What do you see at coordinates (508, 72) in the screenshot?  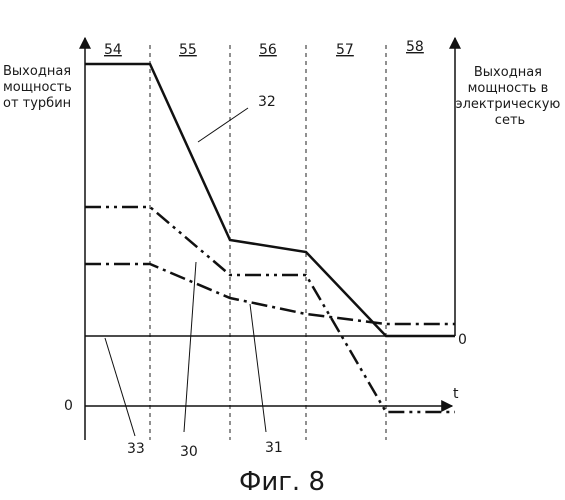 I see `right-axis-label-line: Выходная` at bounding box center [508, 72].